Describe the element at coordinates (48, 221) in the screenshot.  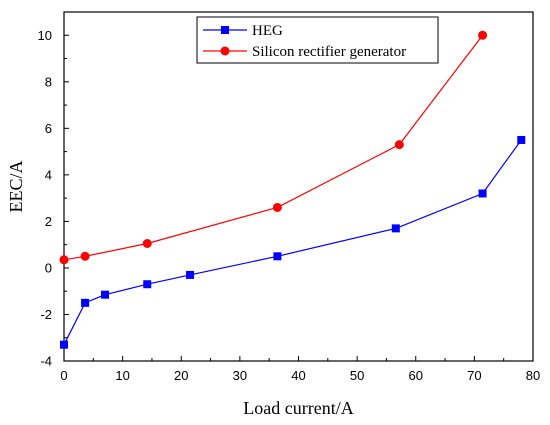
I see `y-tick-label: 2` at that location.